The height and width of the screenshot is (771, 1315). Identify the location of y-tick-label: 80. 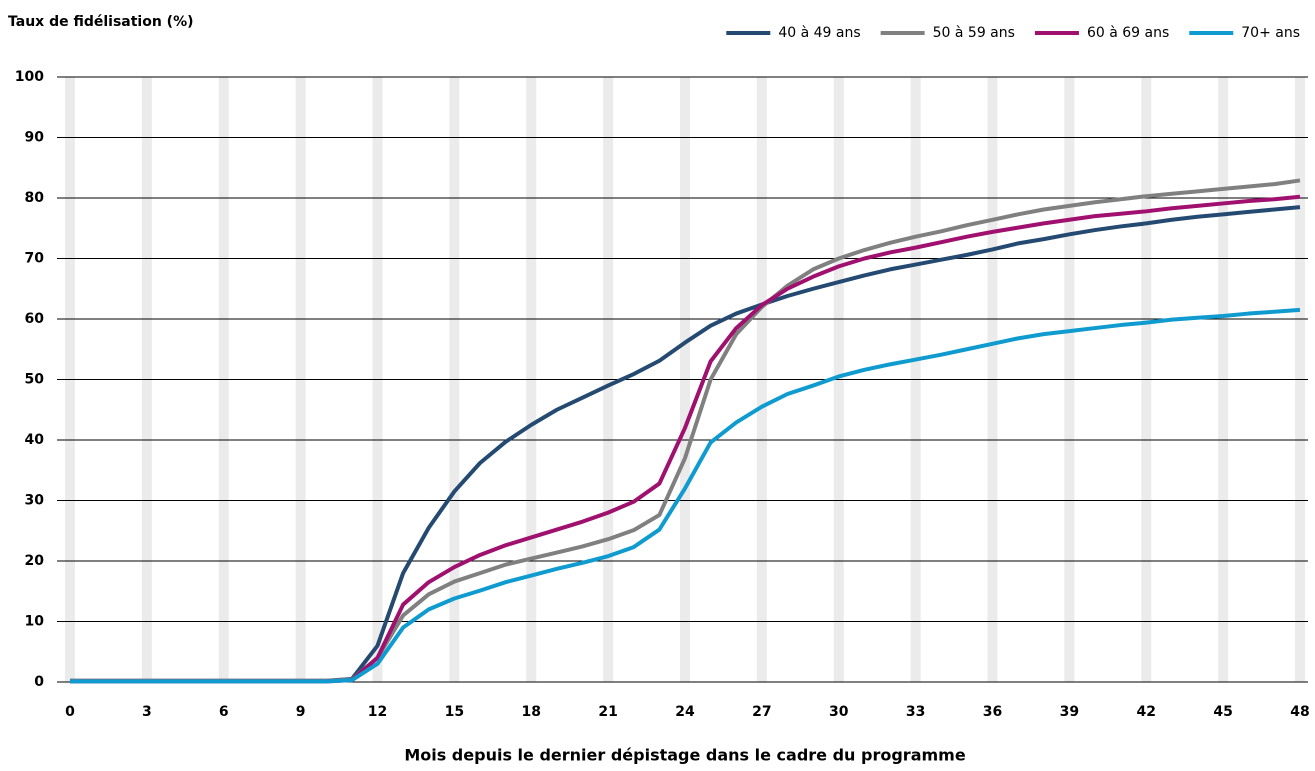
(35, 198).